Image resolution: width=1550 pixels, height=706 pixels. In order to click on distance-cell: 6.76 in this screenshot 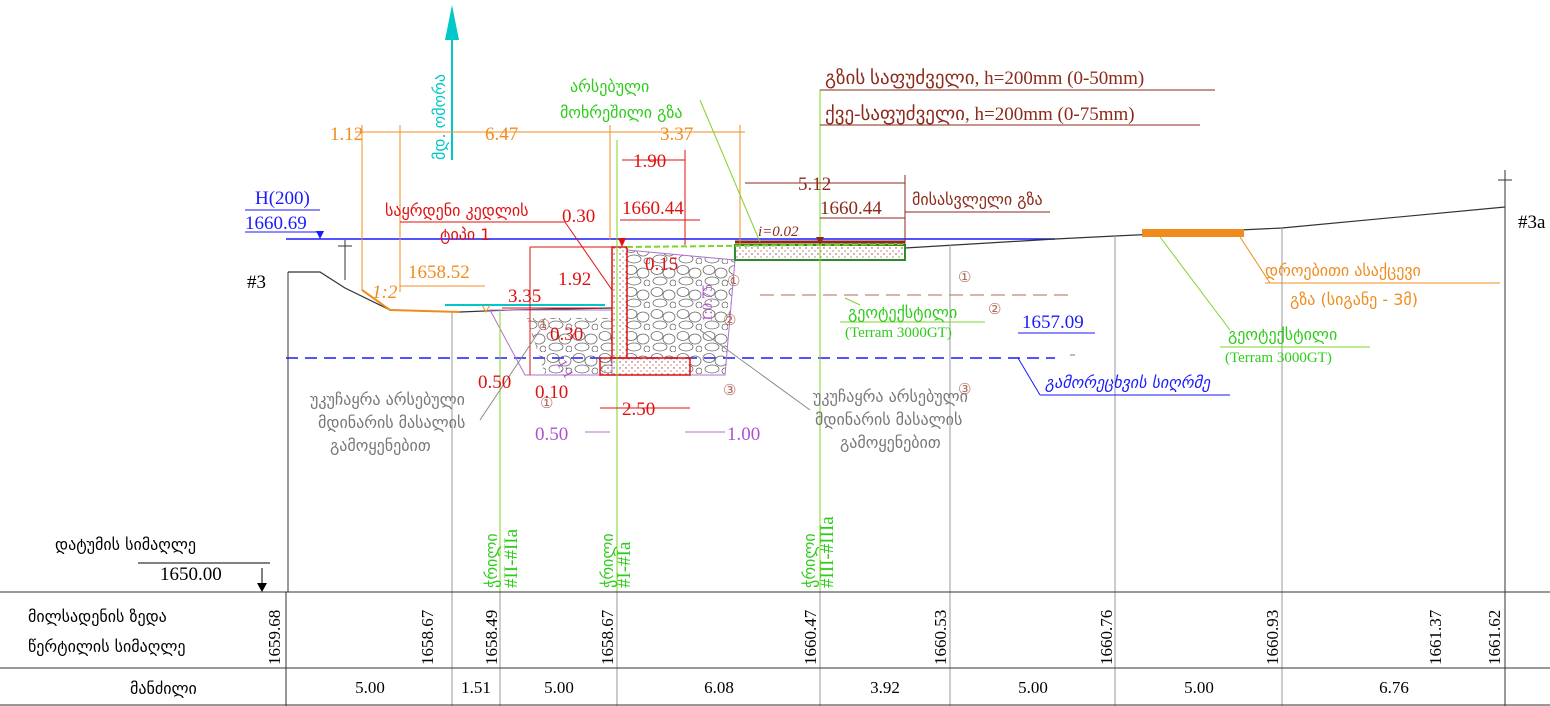, I will do `click(1394, 687)`.